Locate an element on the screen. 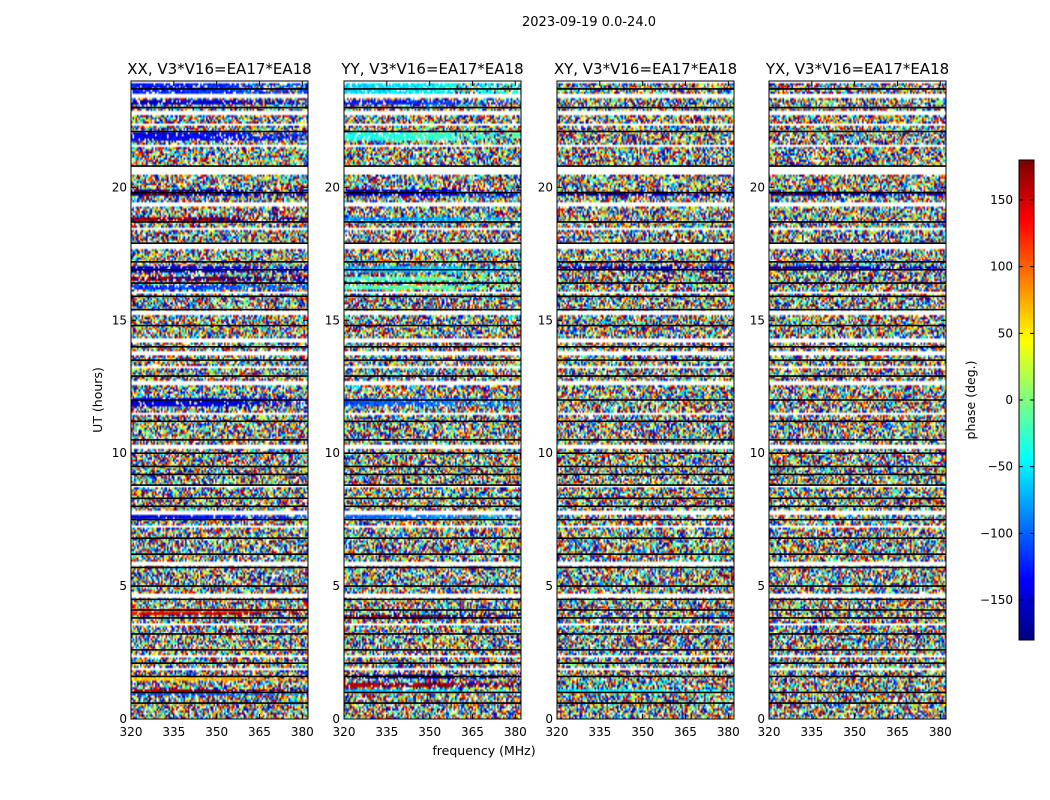  panel-title: YX, V3*V16=EA17*EA18 is located at coordinates (857, 69).